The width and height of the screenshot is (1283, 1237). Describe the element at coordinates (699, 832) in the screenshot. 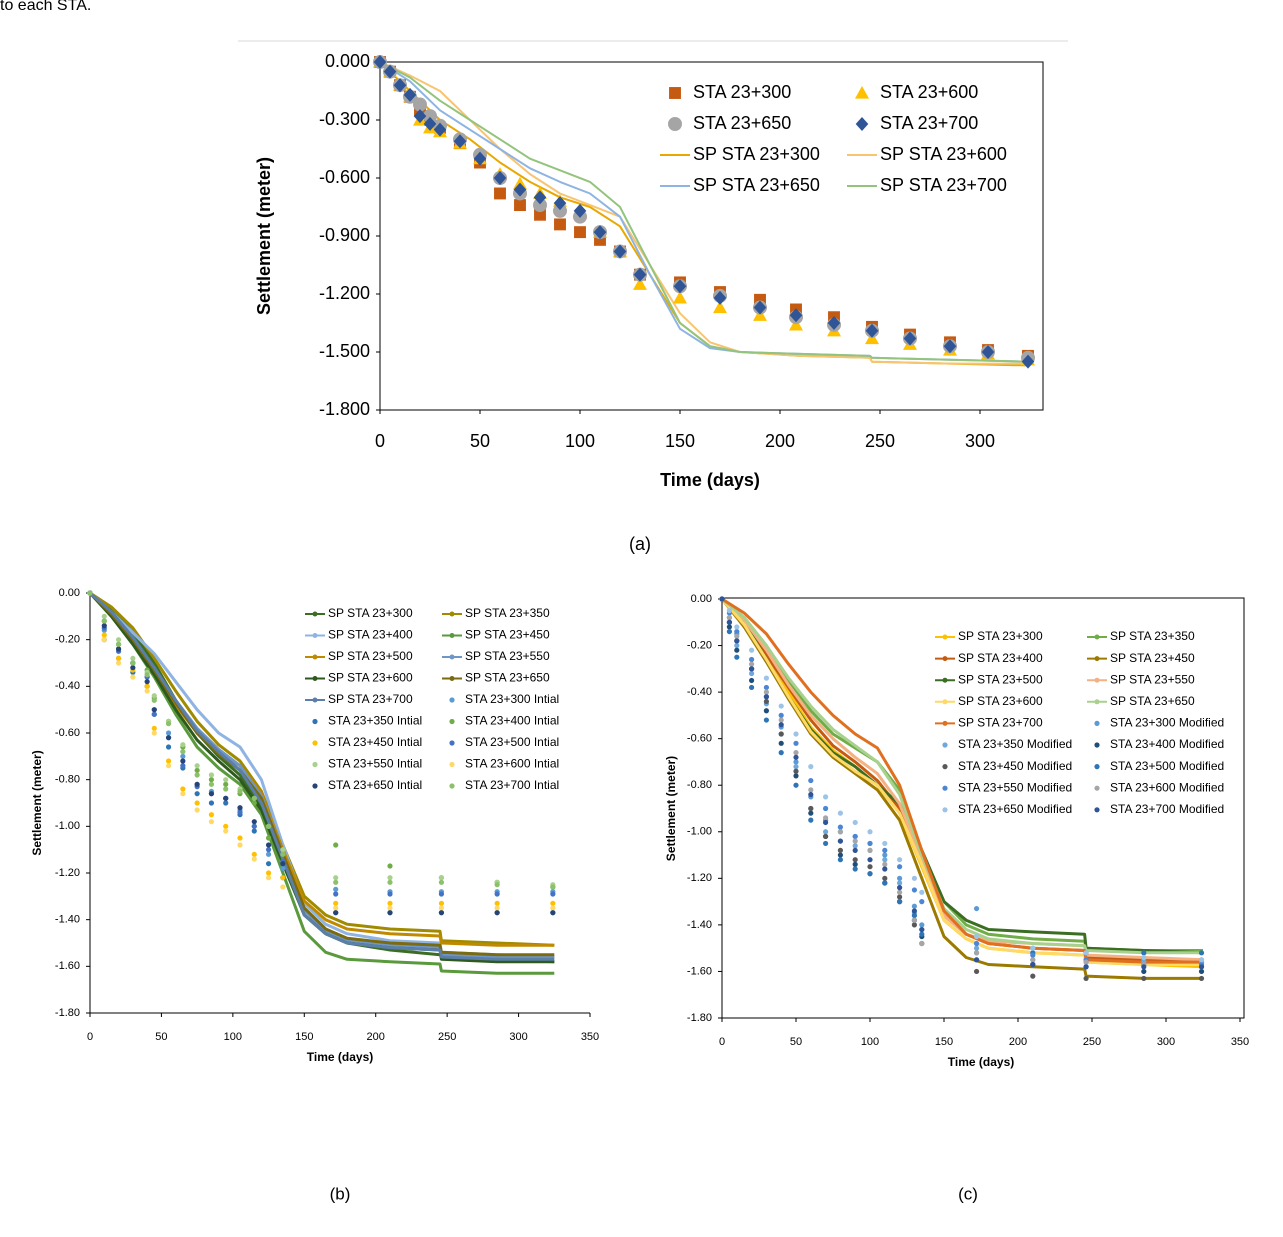

I see `y-tick-label: -1.00` at that location.